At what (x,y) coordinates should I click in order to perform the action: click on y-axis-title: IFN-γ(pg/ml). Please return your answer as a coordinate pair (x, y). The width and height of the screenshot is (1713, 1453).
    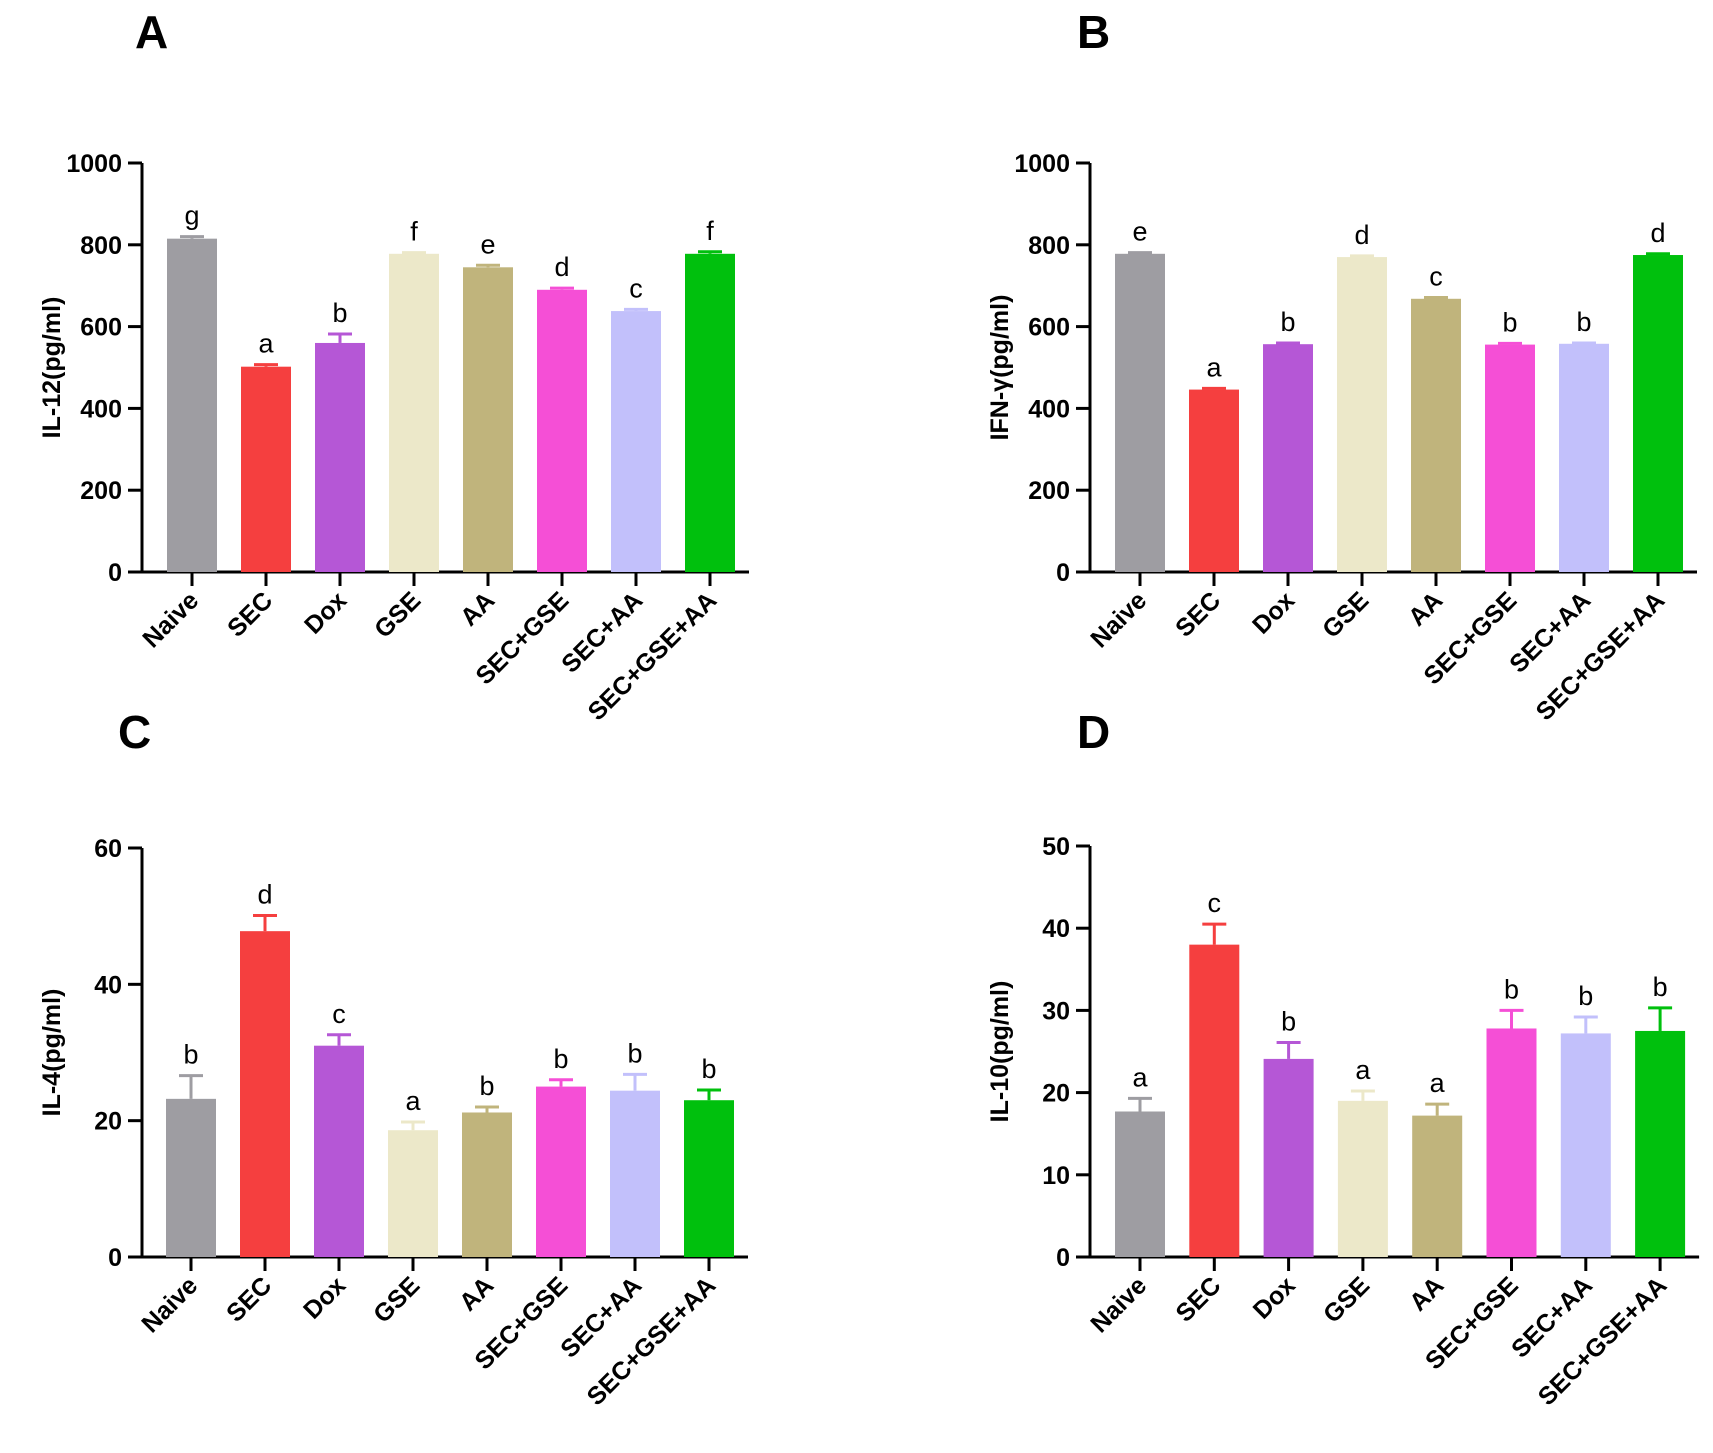
    Looking at the image, I should click on (1000, 368).